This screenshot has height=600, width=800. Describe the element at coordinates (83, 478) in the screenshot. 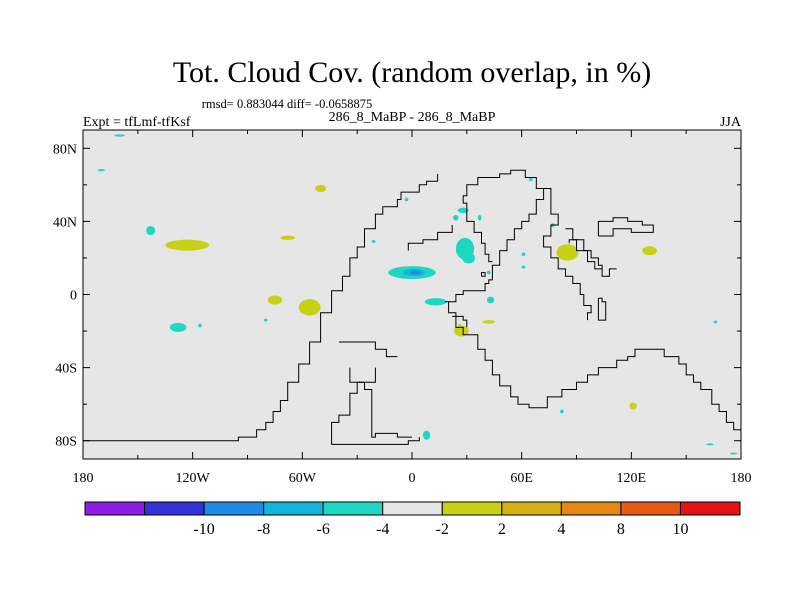

I see `x-tick-label-0: 180` at that location.